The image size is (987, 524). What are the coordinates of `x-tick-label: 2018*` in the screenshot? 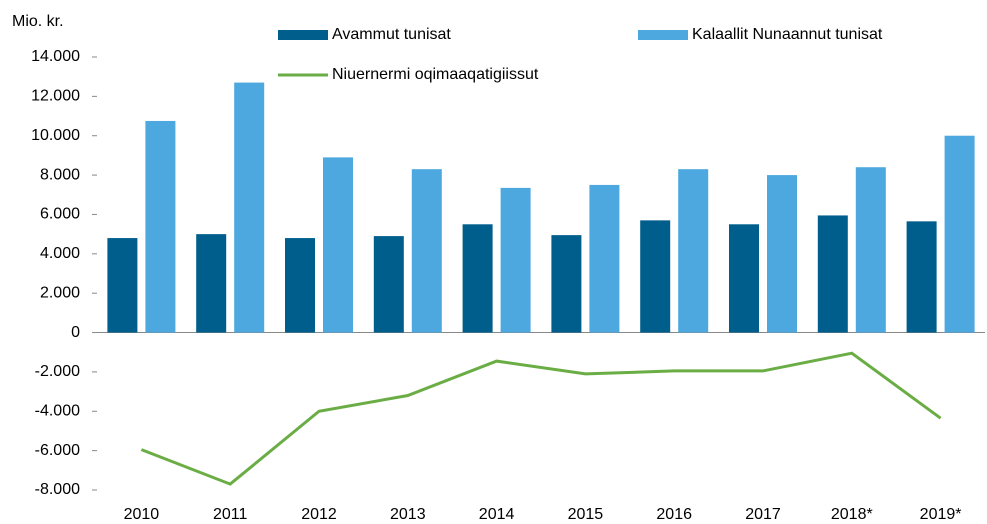 It's located at (852, 514).